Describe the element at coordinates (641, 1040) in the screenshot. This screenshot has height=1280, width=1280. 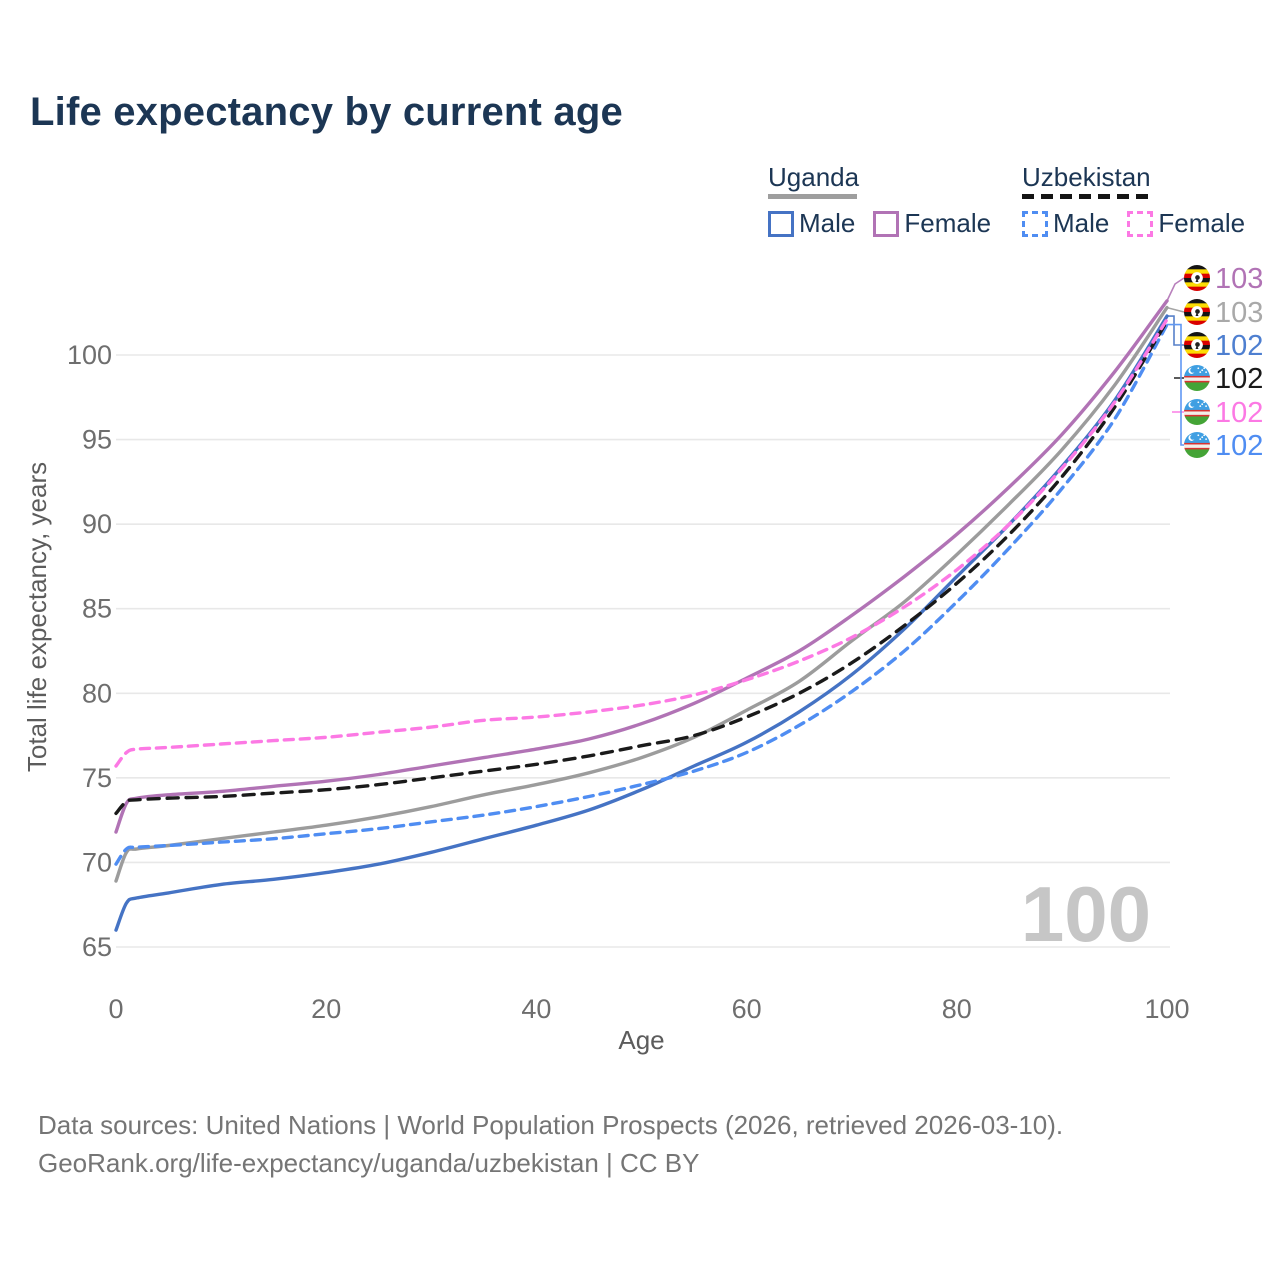
I see `x-axis-title: Age` at that location.